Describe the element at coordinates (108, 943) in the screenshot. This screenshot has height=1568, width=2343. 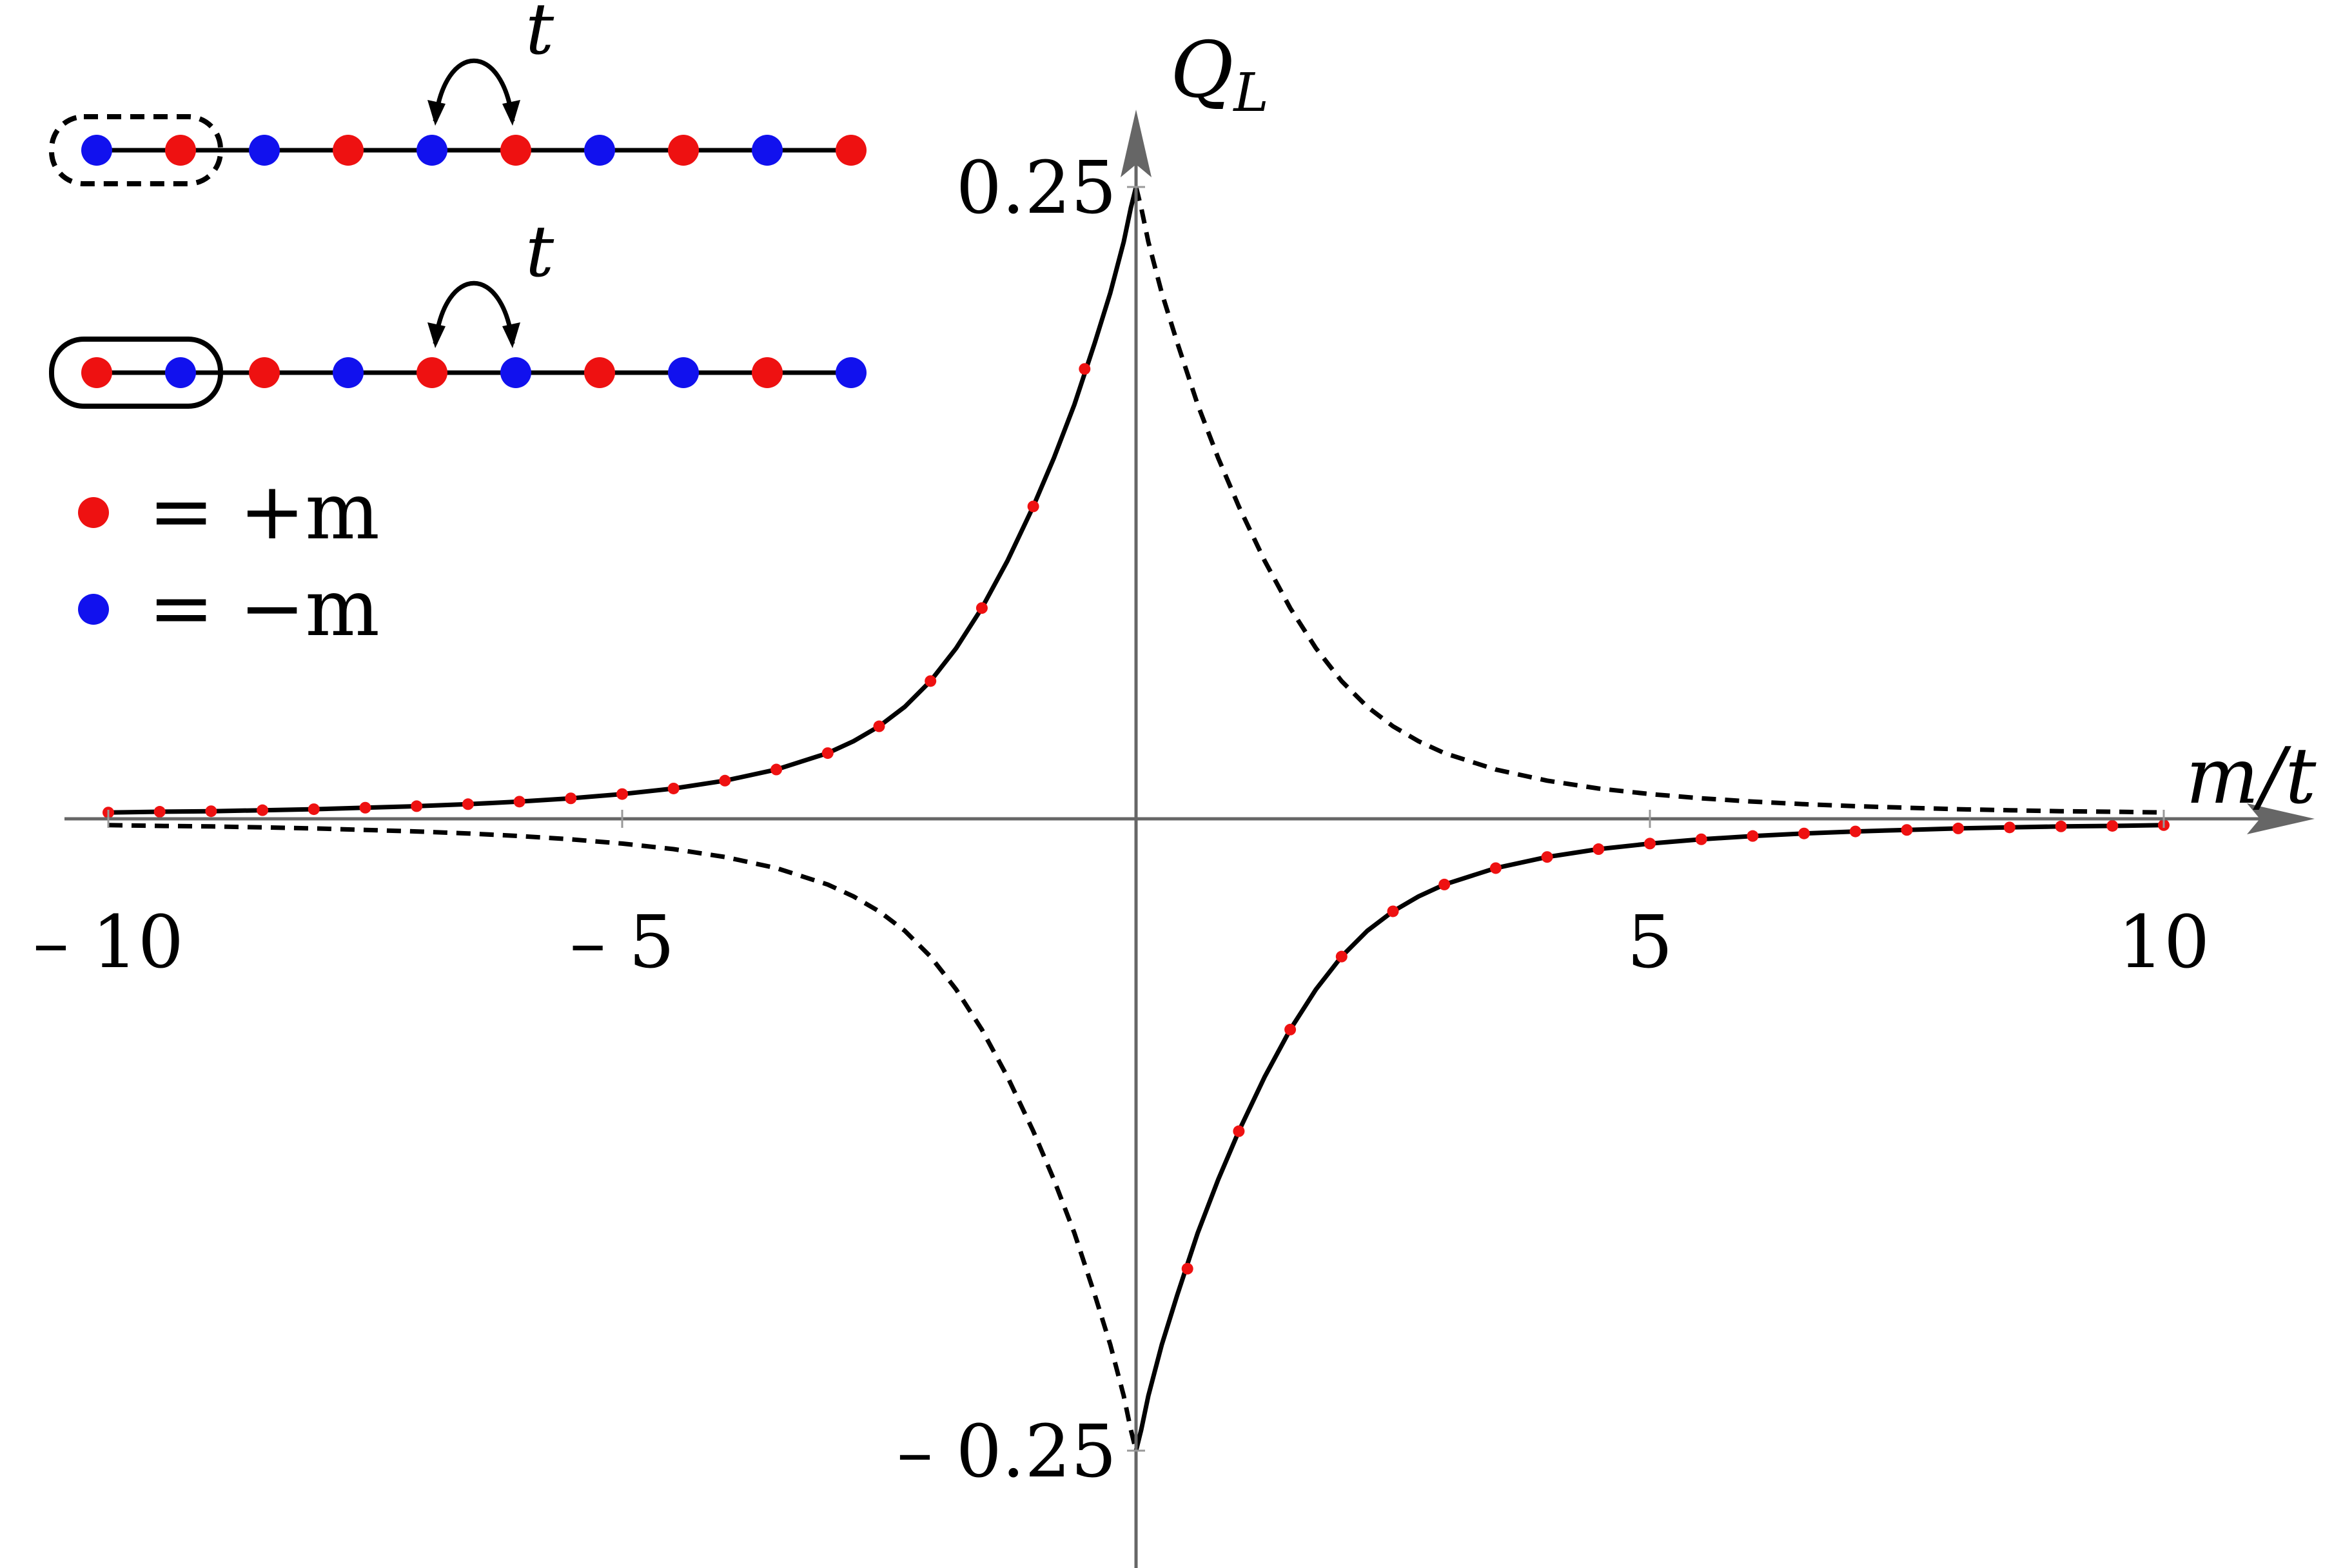
I see `x-tick-label: – 10` at that location.